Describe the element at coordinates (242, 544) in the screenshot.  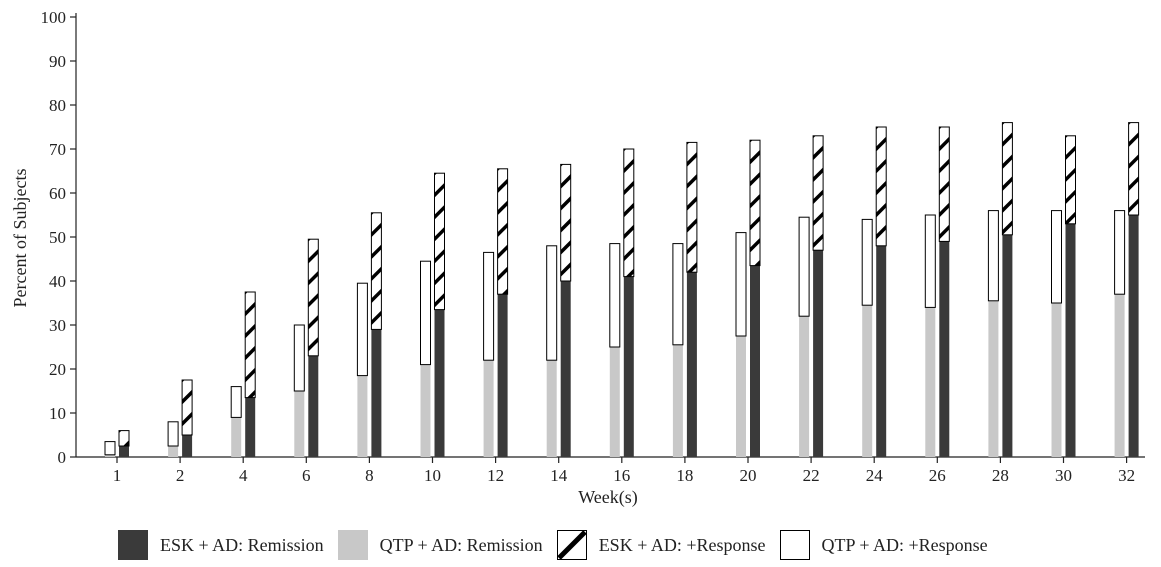
I see `legend-label-esk-remission: ESK + AD: Remission` at that location.